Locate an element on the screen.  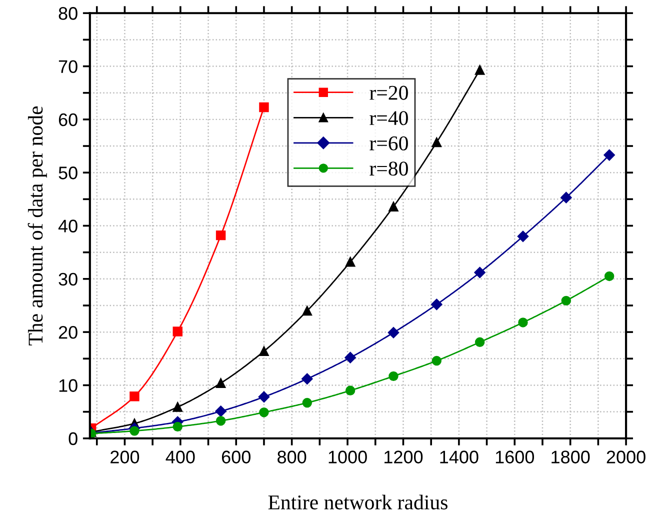
y-tick-label: 0 is located at coordinates (73, 439).